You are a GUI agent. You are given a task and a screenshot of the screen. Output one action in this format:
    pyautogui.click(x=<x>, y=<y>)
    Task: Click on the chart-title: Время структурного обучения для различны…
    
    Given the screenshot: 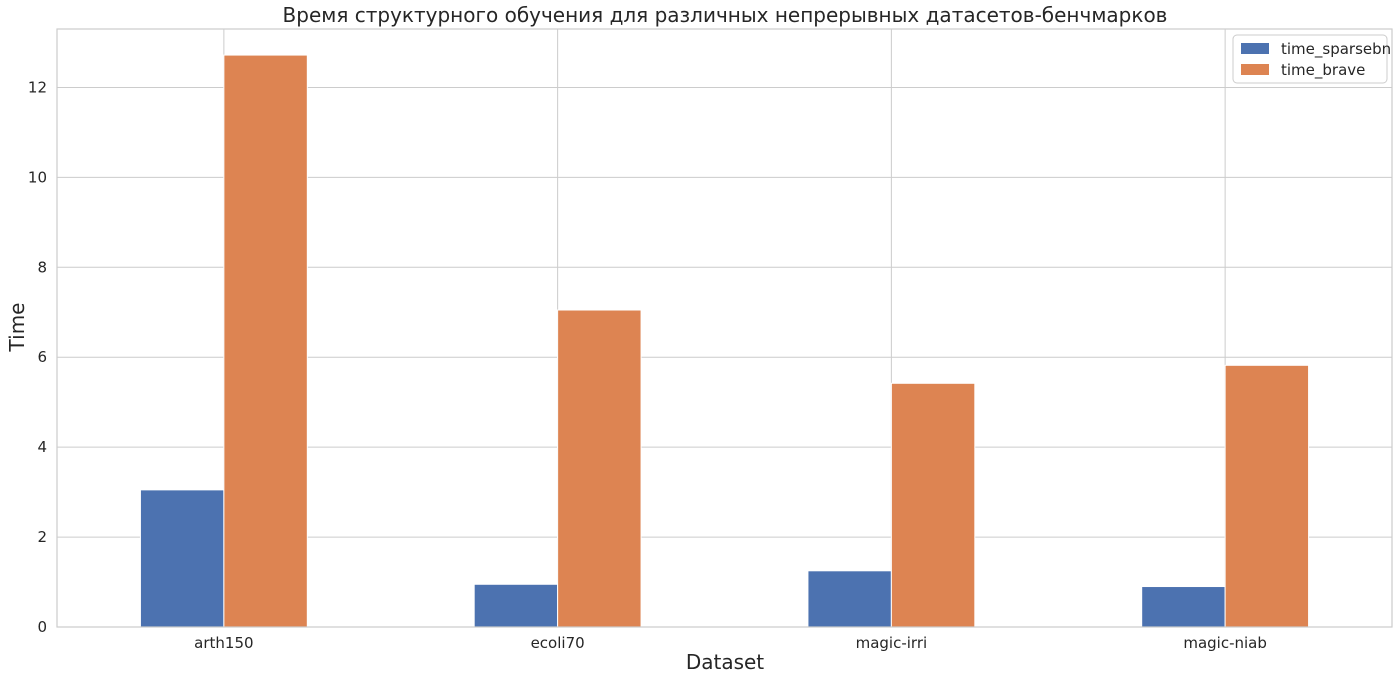 What is the action you would take?
    pyautogui.click(x=725, y=15)
    